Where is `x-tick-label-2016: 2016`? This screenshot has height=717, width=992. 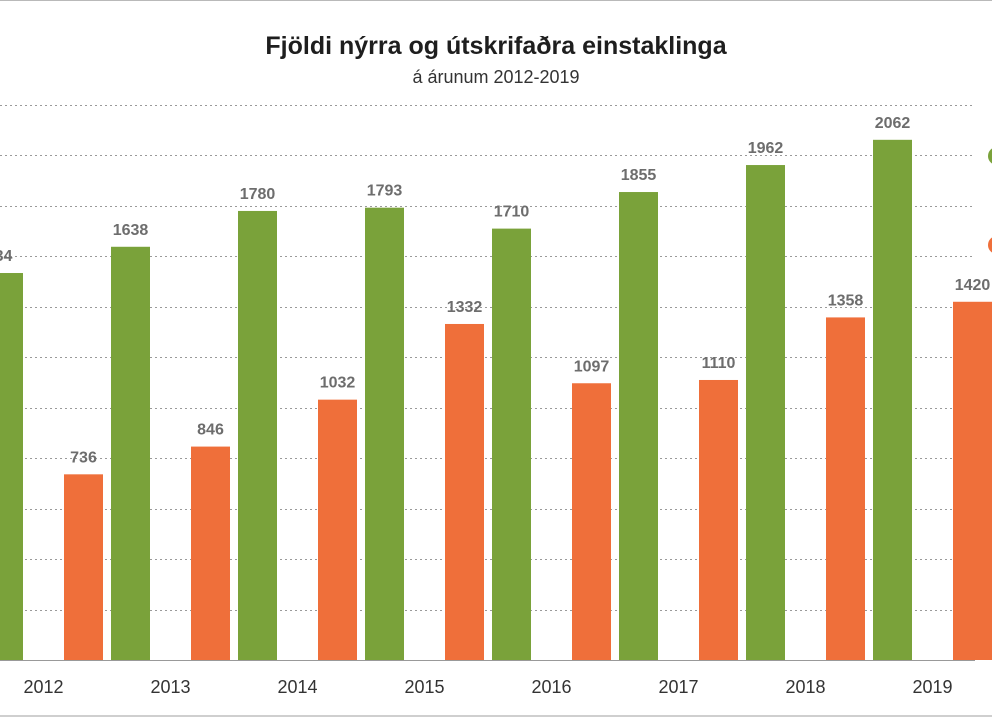 x-tick-label-2016: 2016 is located at coordinates (551, 687).